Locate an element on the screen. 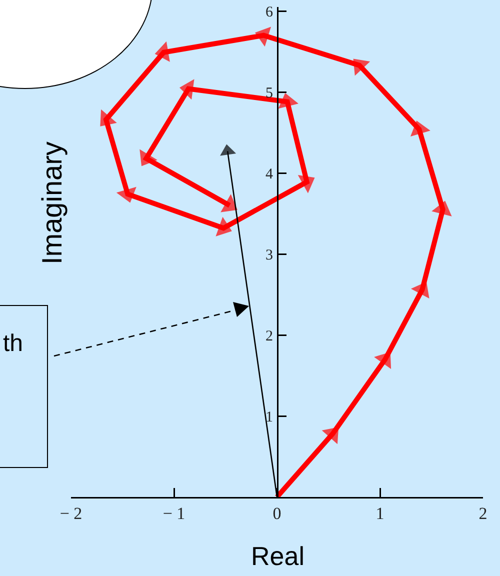  y-tick-label: 3 is located at coordinates (269, 255).